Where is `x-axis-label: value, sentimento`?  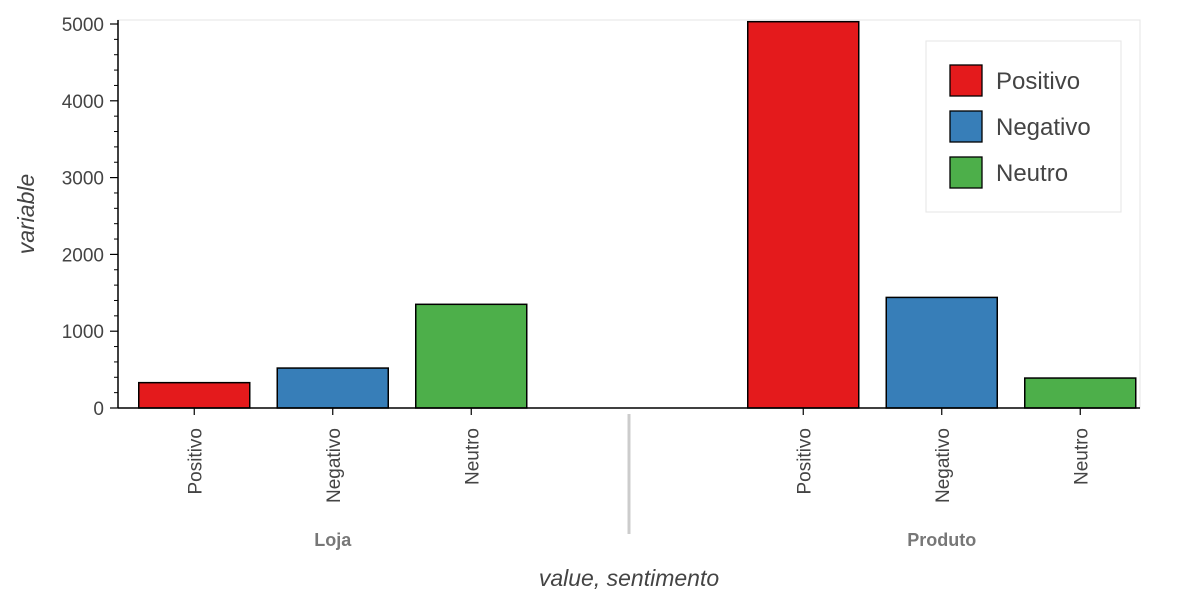
x-axis-label: value, sentimento is located at coordinates (629, 578).